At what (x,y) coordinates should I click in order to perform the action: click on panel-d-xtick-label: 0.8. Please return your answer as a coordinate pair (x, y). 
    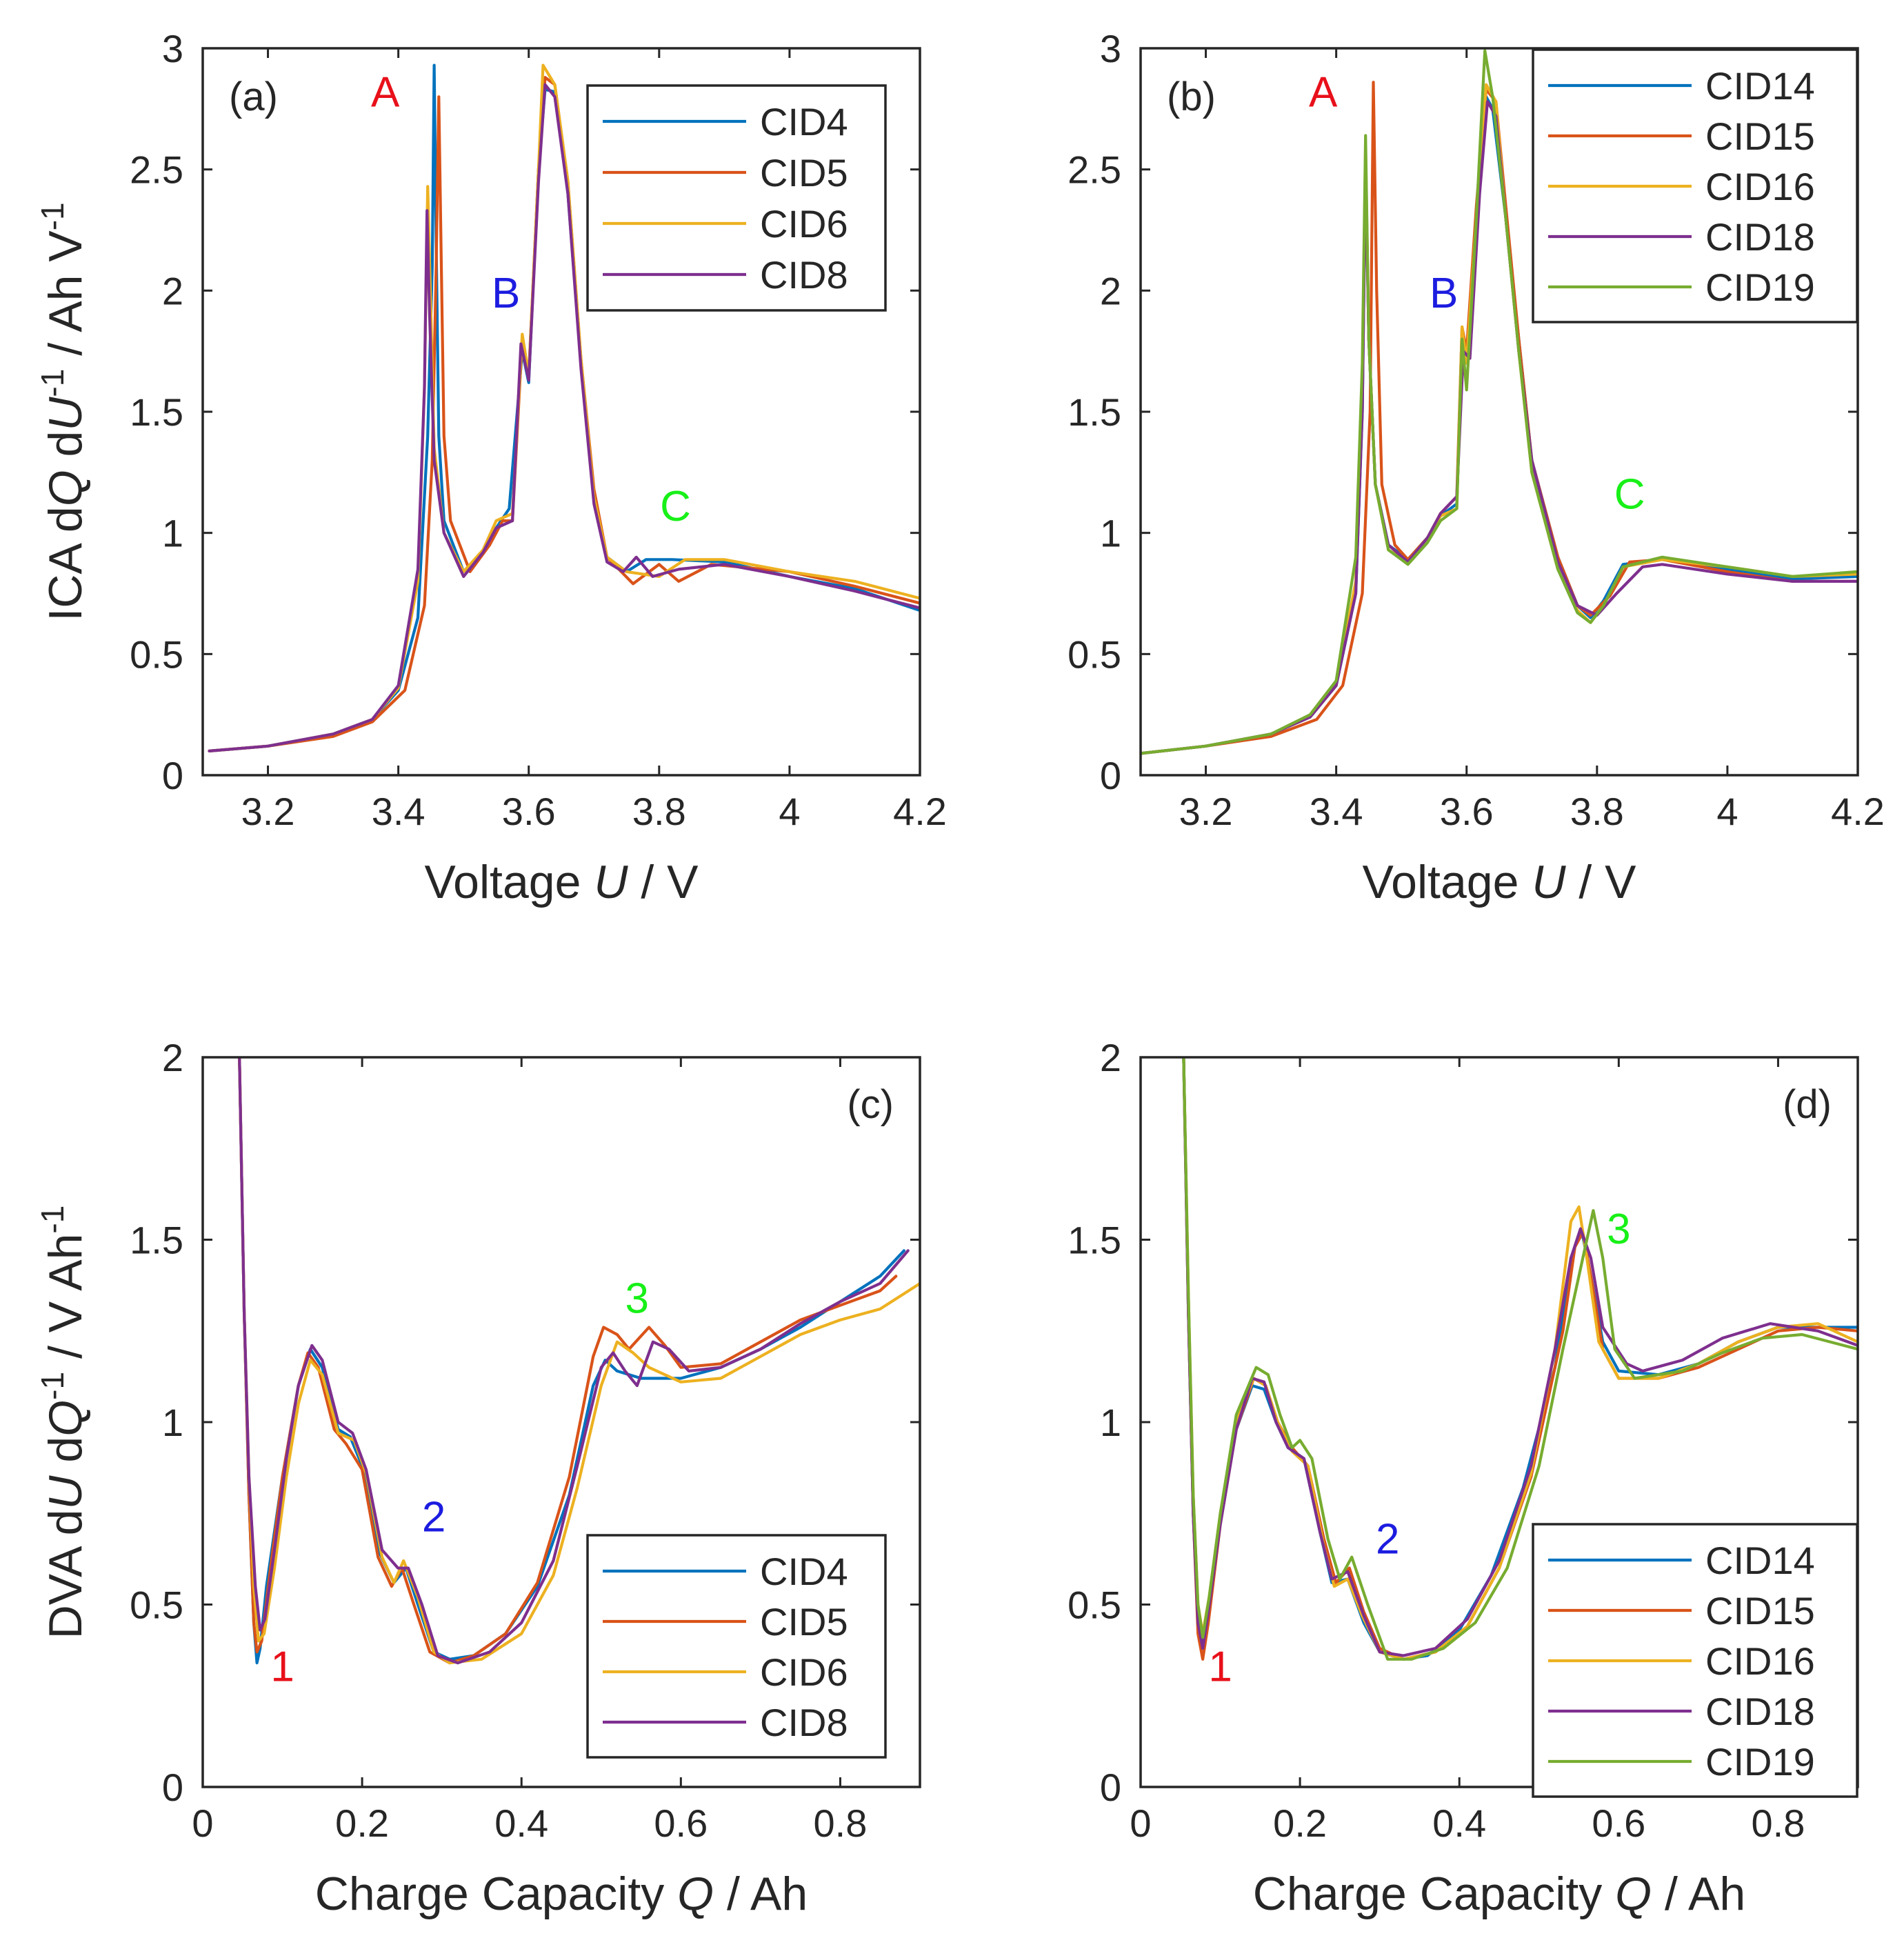
    Looking at the image, I should click on (1779, 1823).